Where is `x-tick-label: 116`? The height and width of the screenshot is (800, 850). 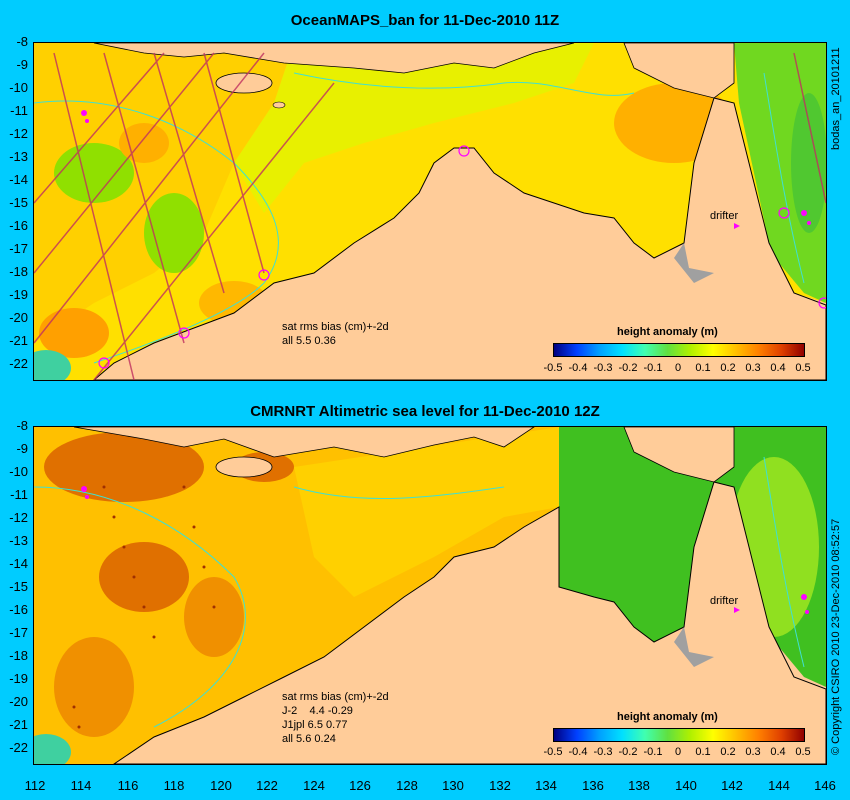
x-tick-label: 116 is located at coordinates (128, 785).